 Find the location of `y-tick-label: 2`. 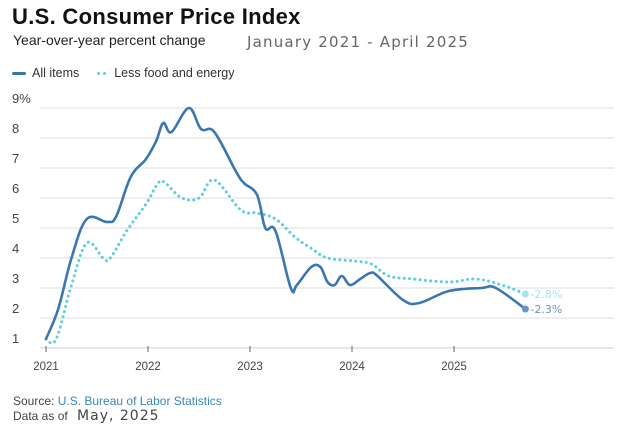

y-tick-label: 2 is located at coordinates (15, 308).